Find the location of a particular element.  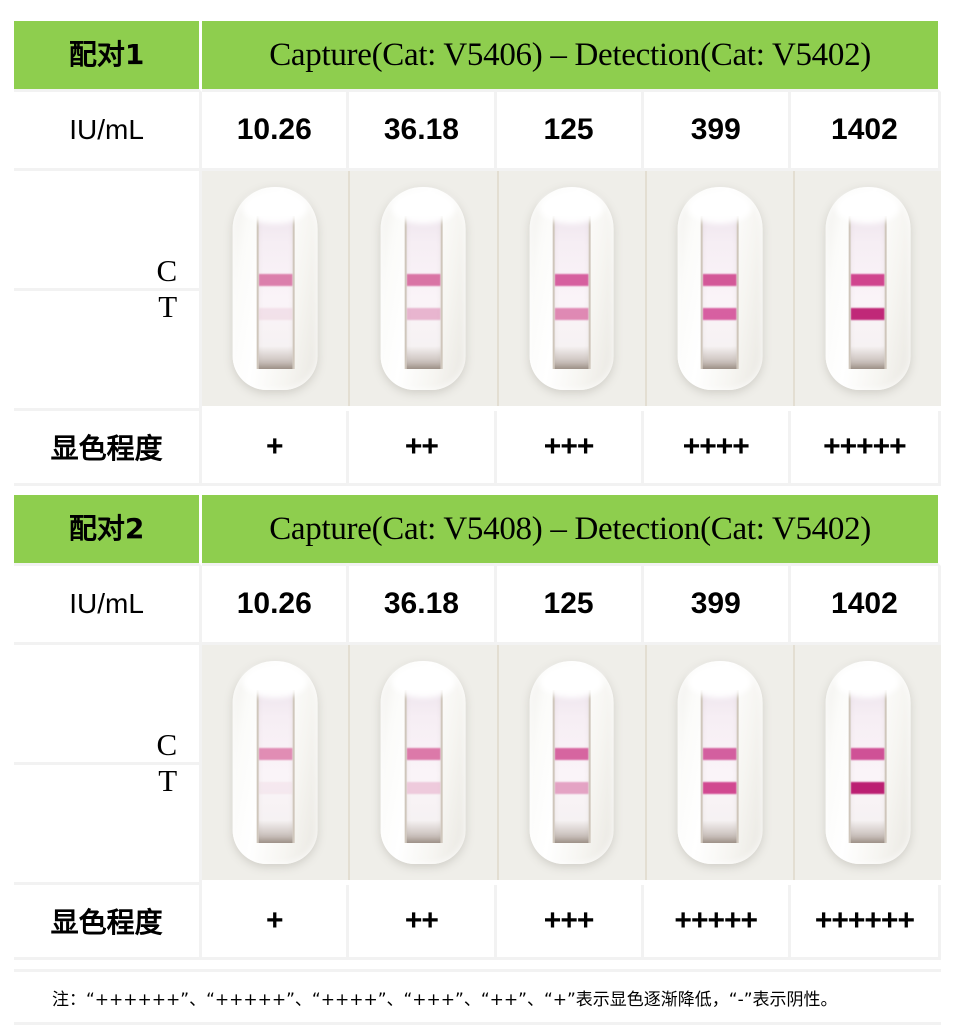

pair-label-cell: 配对2 is located at coordinates (108, 530).